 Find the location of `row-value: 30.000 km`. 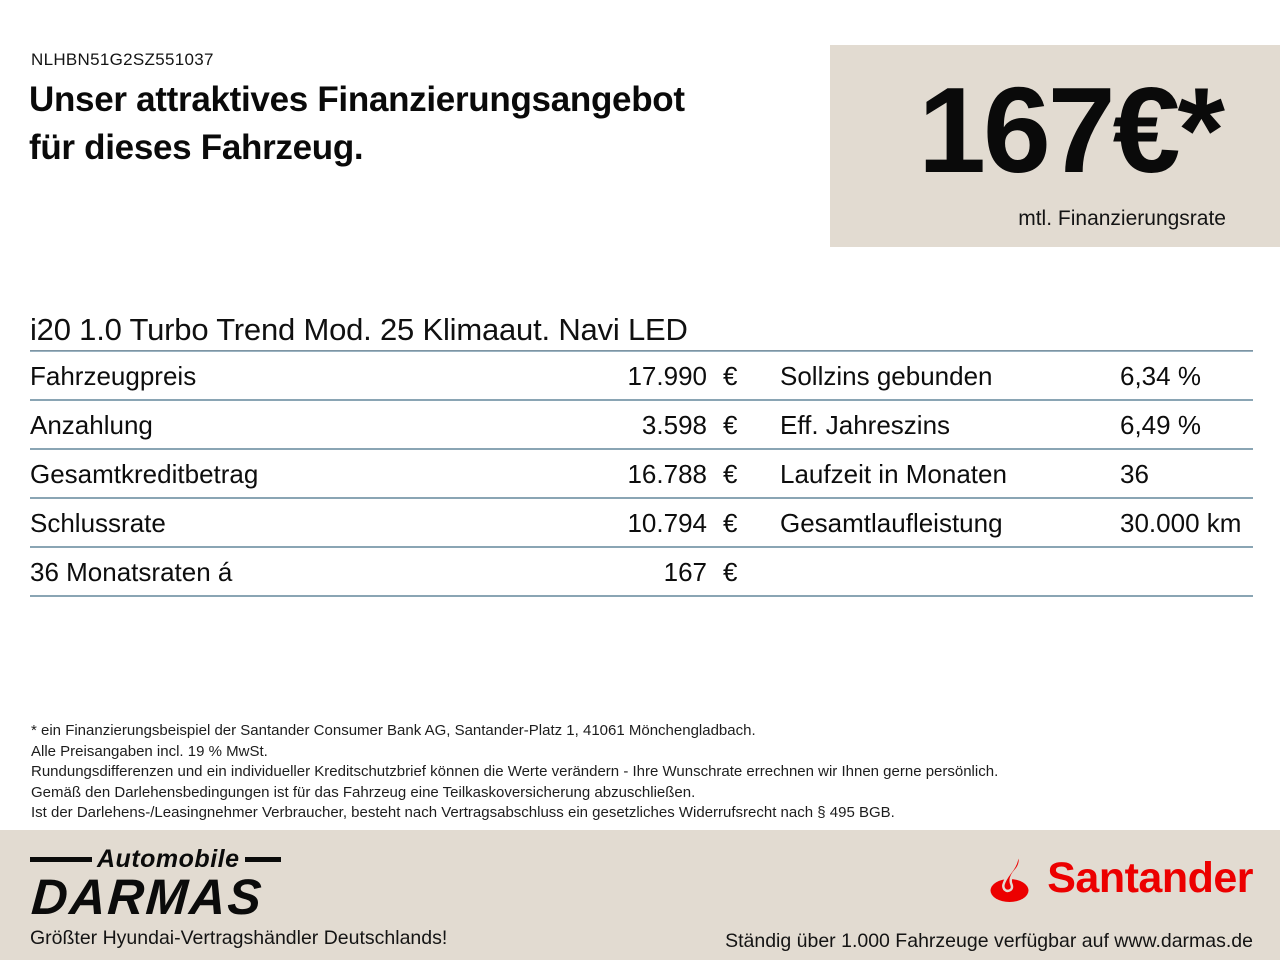

row-value: 30.000 km is located at coordinates (1181, 523).